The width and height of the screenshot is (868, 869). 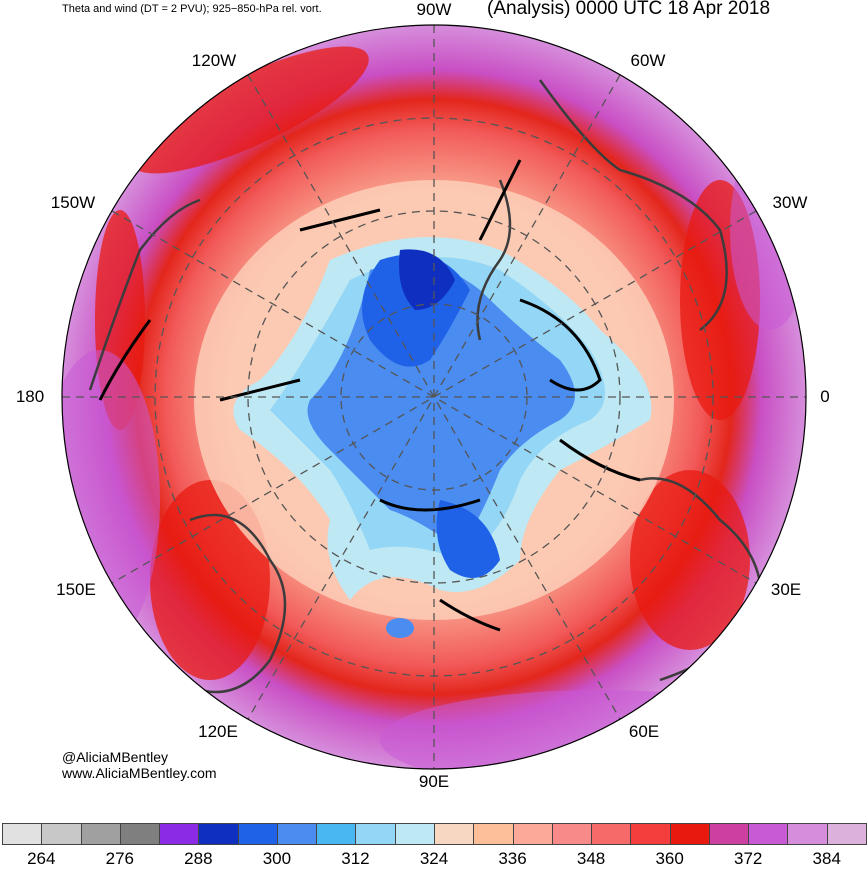 I want to click on colorbar-tick-label: 324, so click(x=434, y=858).